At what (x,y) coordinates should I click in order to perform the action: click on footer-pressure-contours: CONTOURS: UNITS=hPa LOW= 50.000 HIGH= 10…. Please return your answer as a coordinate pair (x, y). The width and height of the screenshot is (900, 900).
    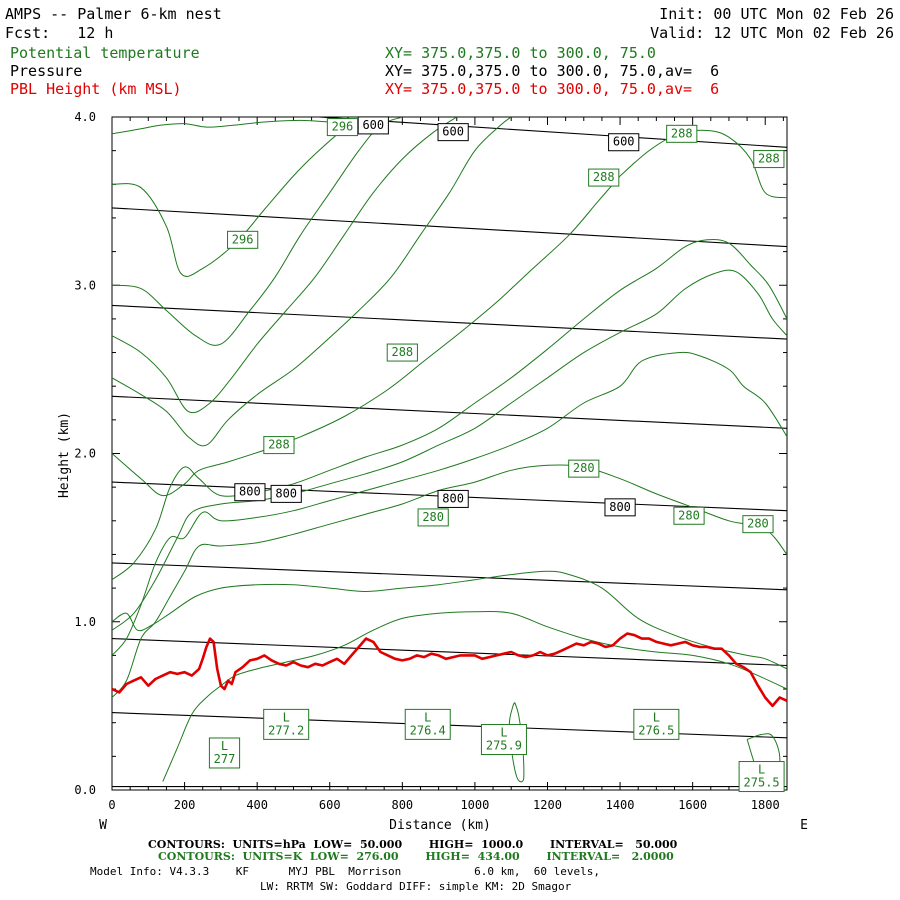
    Looking at the image, I should click on (413, 844).